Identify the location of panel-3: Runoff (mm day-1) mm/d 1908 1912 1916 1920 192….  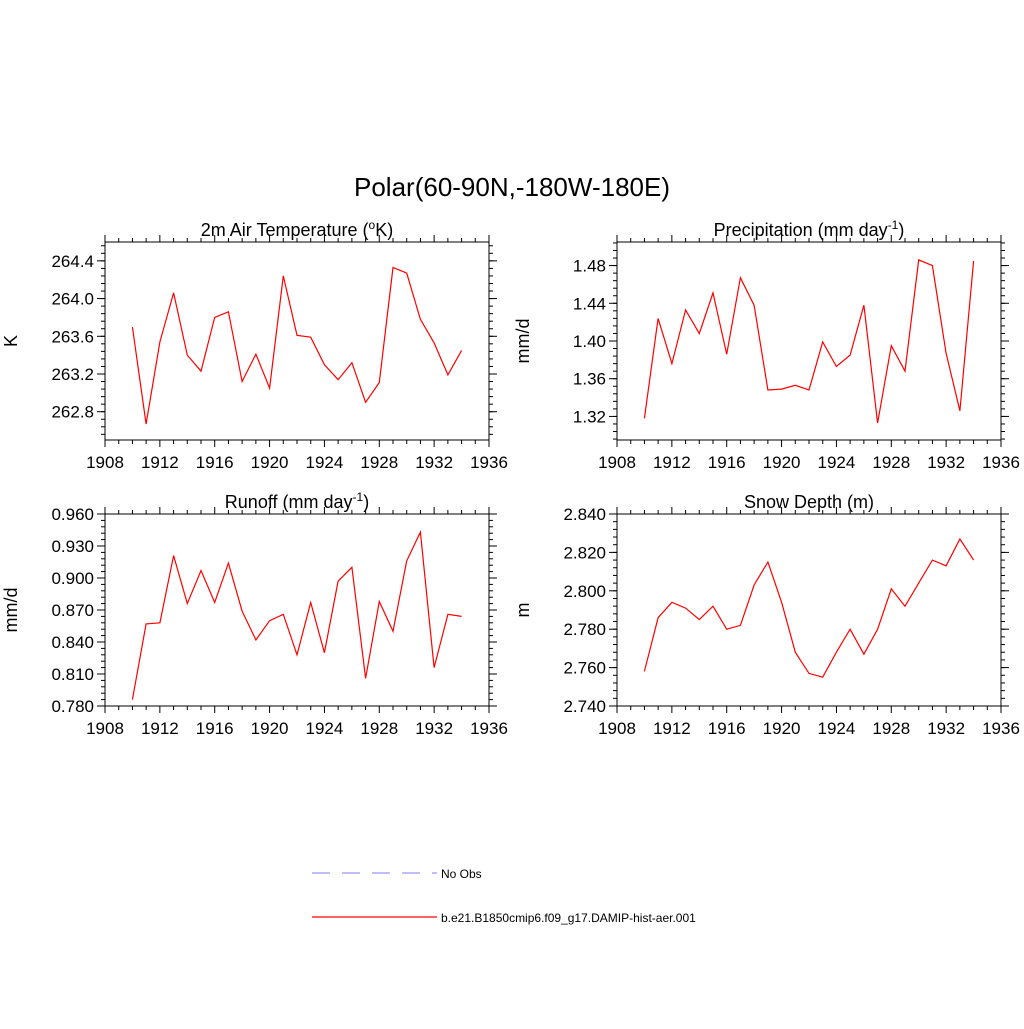
(254, 614).